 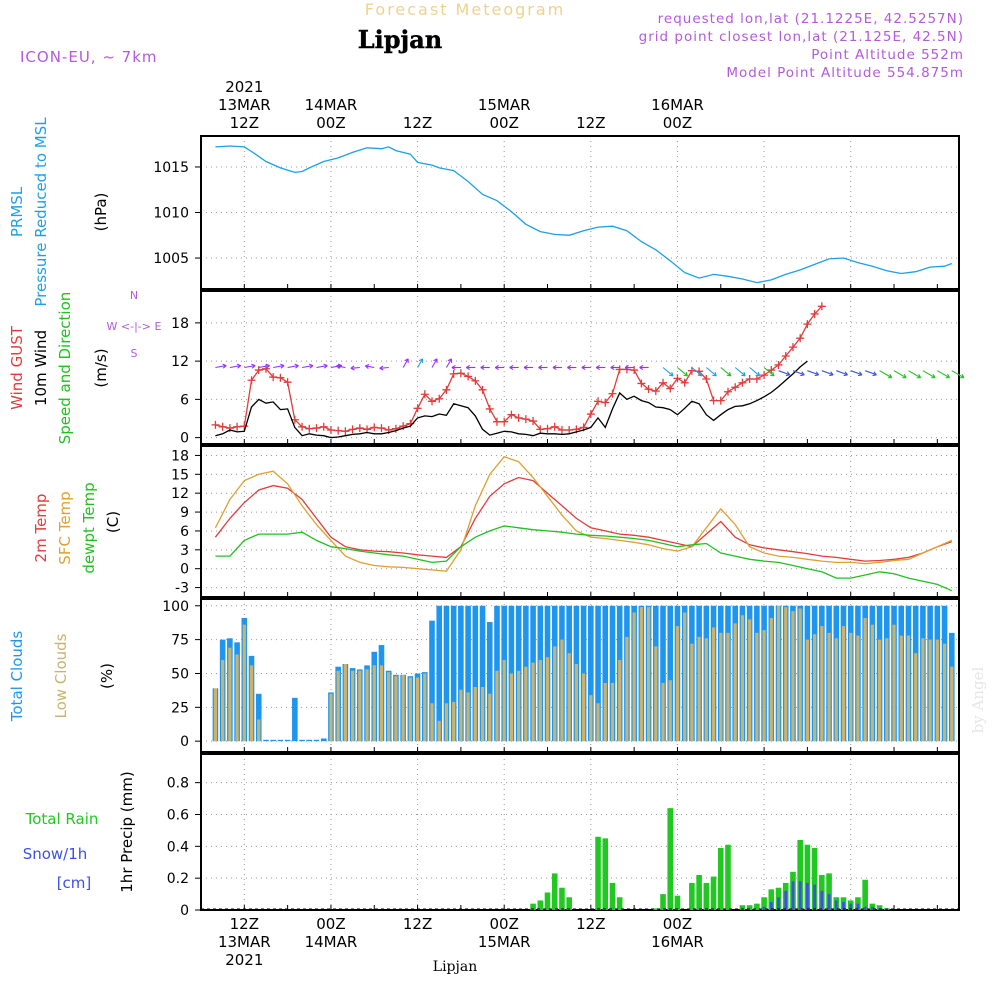 I want to click on bottom-axis-label: 13MAR, so click(x=244, y=942).